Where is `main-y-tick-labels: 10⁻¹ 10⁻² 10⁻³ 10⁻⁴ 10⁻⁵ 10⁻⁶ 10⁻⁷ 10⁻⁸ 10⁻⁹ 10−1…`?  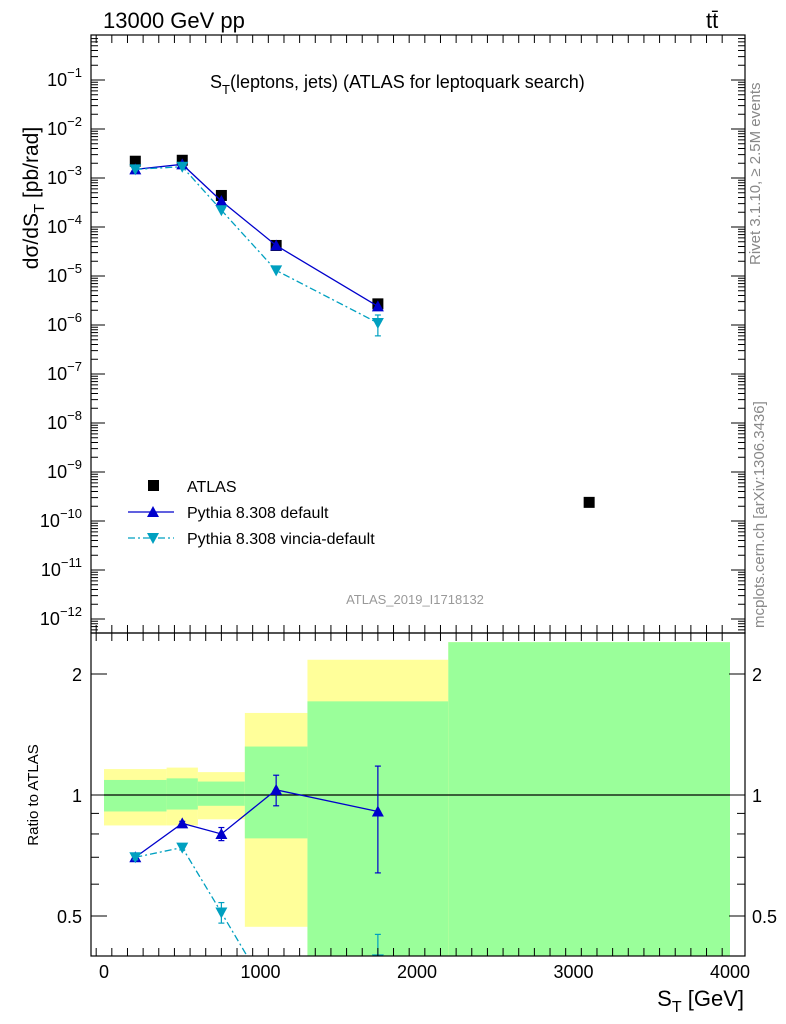 main-y-tick-labels: 10⁻¹ 10⁻² 10⁻³ 10⁻⁴ 10⁻⁵ 10⁻⁶ 10⁻⁷ 10⁻⁸ 10⁻⁹ 10−1… is located at coordinates (61, 347).